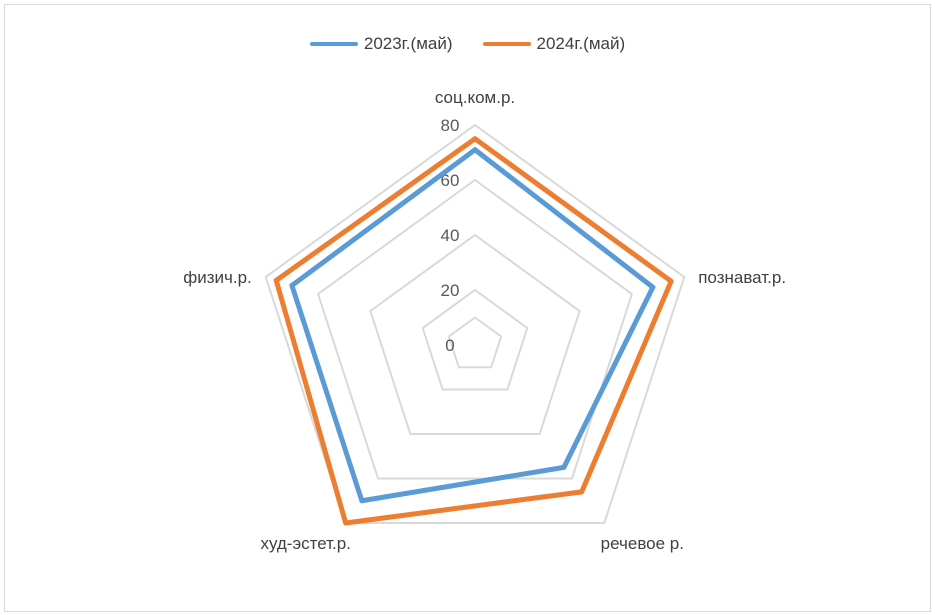 The height and width of the screenshot is (615, 935). What do you see at coordinates (467, 44) in the screenshot?
I see `legend: 2023г.(май) 2024г.(май)` at bounding box center [467, 44].